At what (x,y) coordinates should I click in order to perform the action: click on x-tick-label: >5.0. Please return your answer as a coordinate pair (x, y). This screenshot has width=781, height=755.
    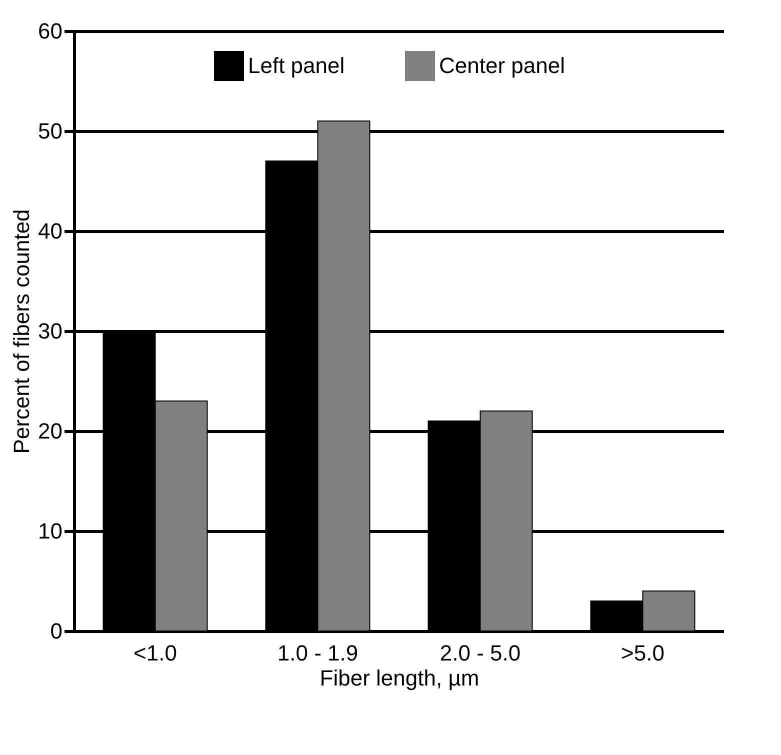
    Looking at the image, I should click on (642, 653).